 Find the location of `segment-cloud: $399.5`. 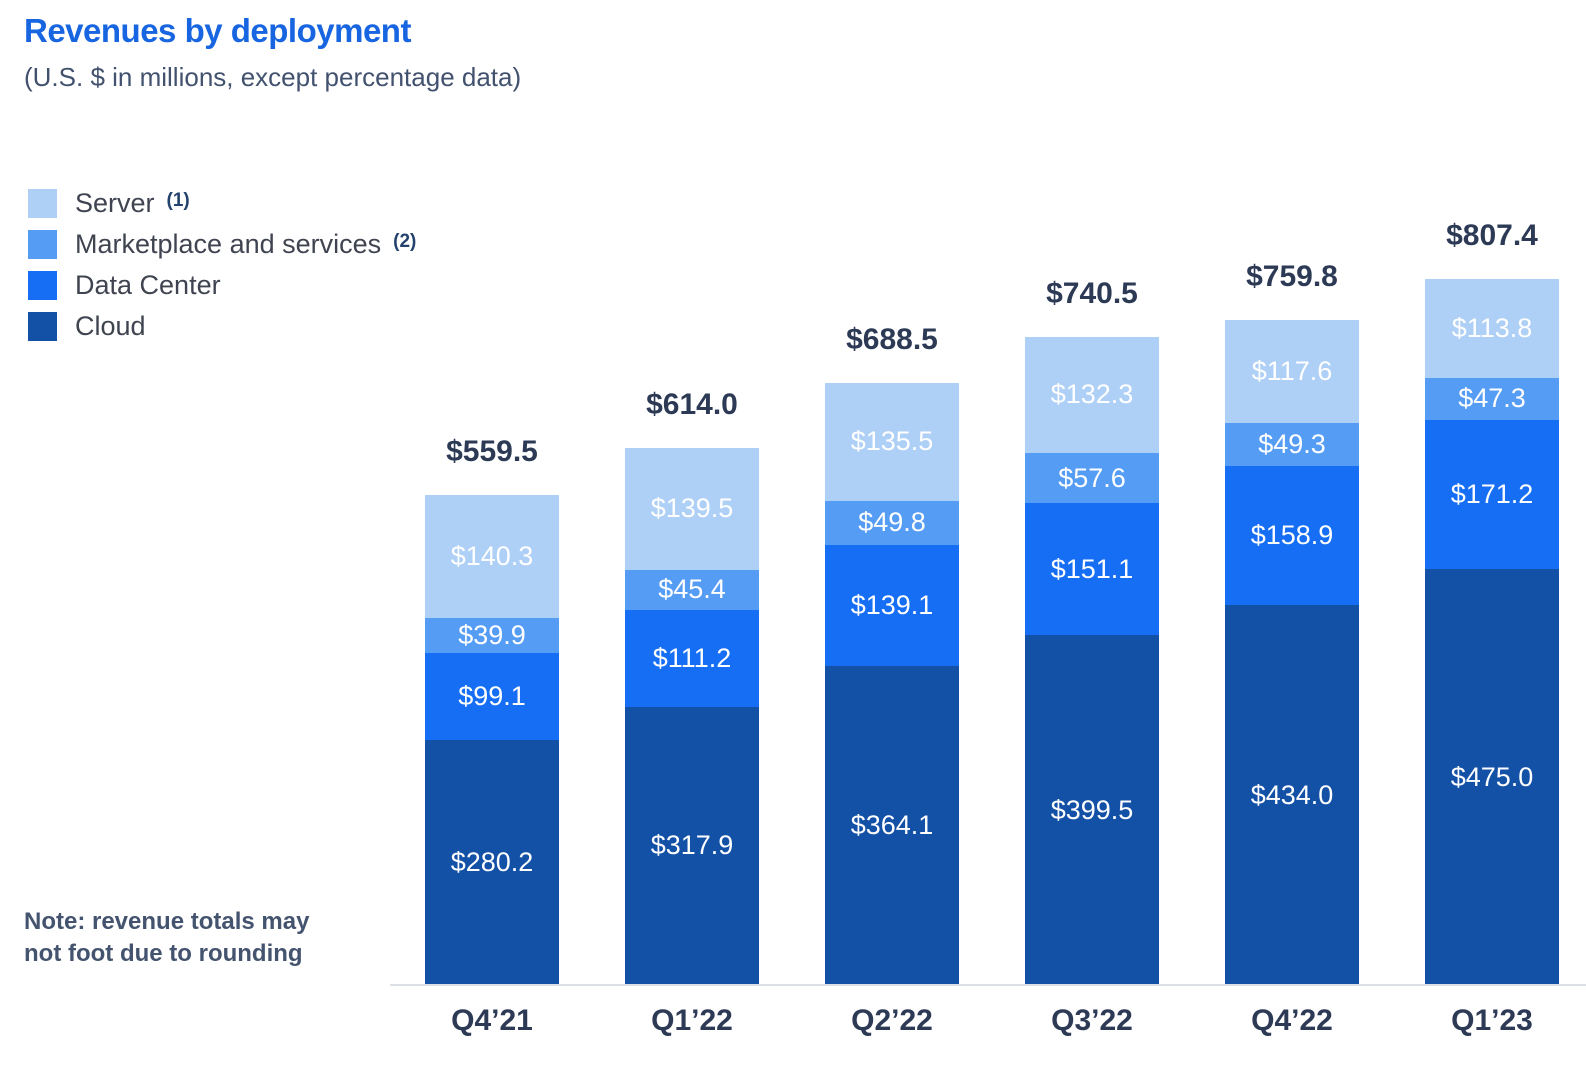

segment-cloud: $399.5 is located at coordinates (1092, 810).